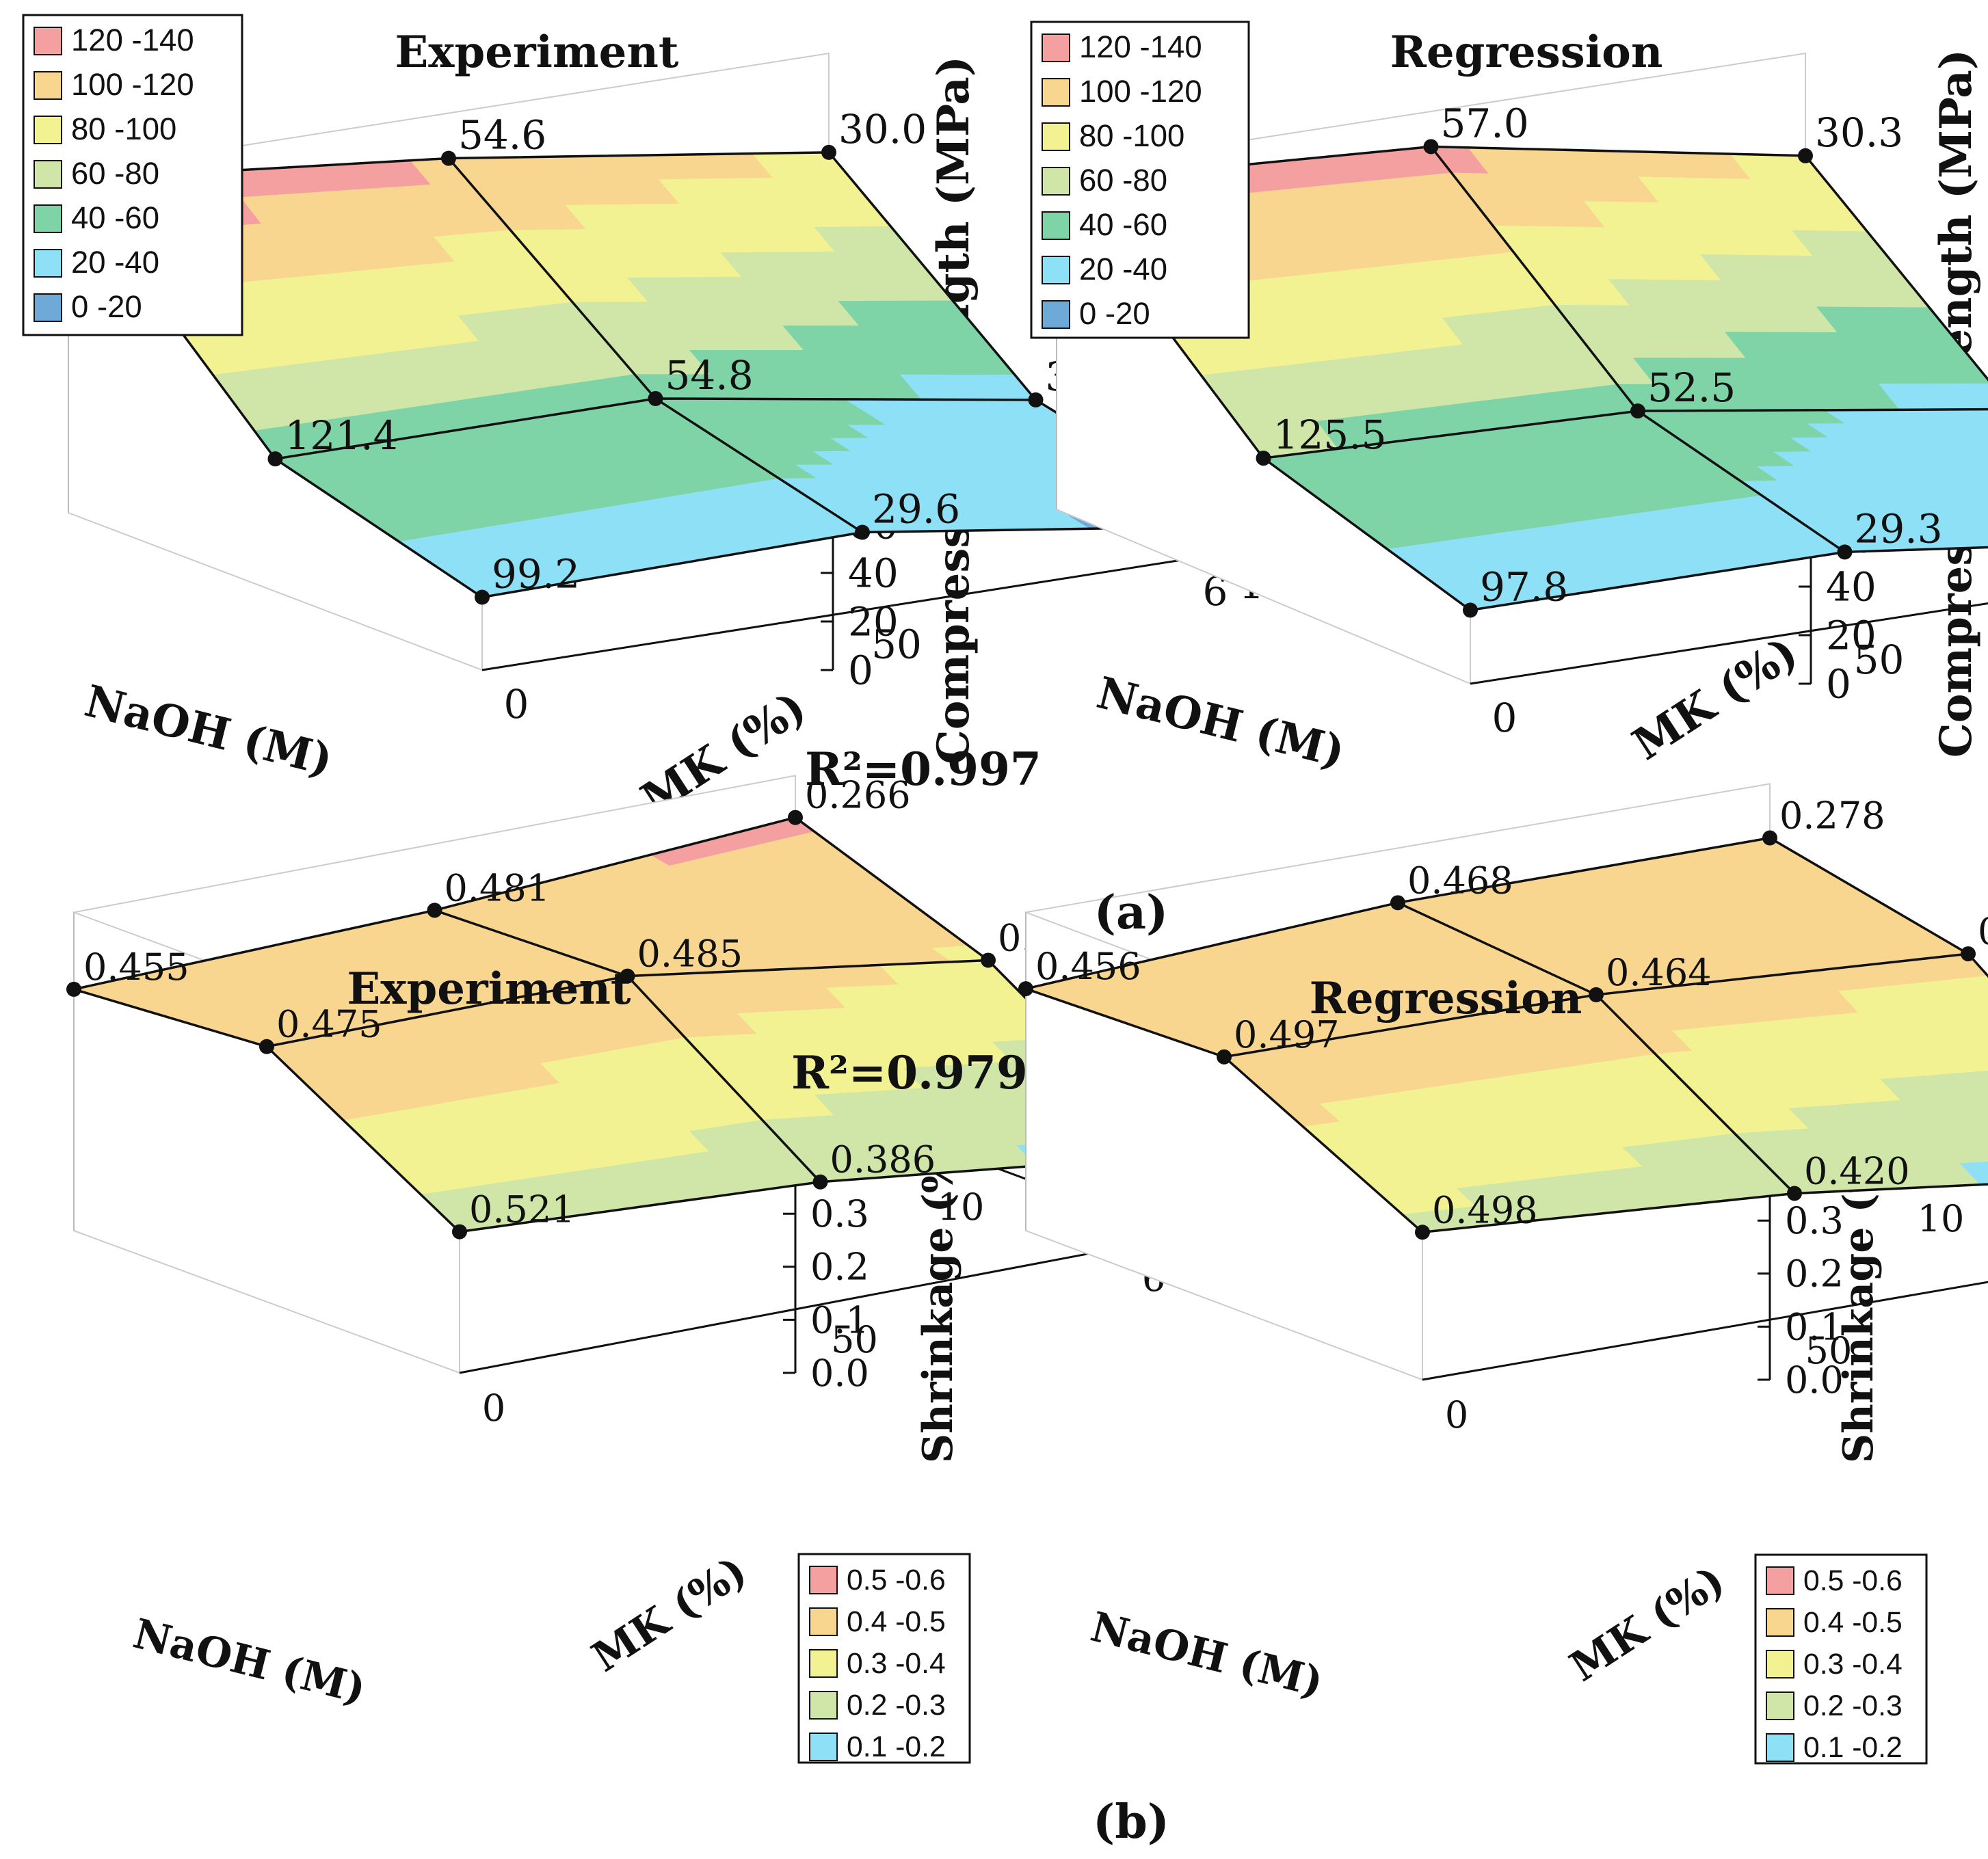 This screenshot has width=1988, height=1859. Describe the element at coordinates (1852, 635) in the screenshot. I see `z-tick-label: 20` at that location.